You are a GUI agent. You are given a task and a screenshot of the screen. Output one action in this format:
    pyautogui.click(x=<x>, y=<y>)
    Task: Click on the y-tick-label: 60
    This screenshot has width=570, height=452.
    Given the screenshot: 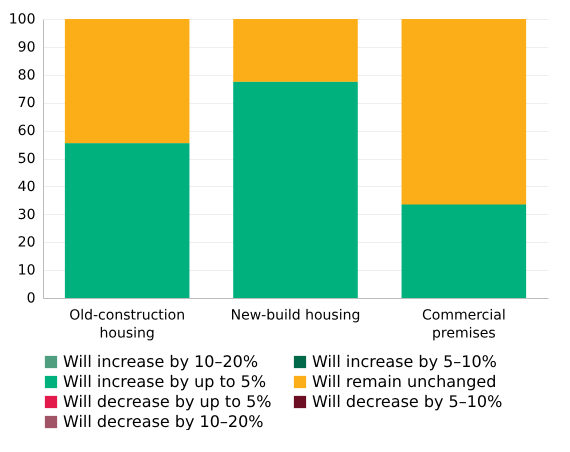 What is the action you would take?
    pyautogui.click(x=27, y=131)
    